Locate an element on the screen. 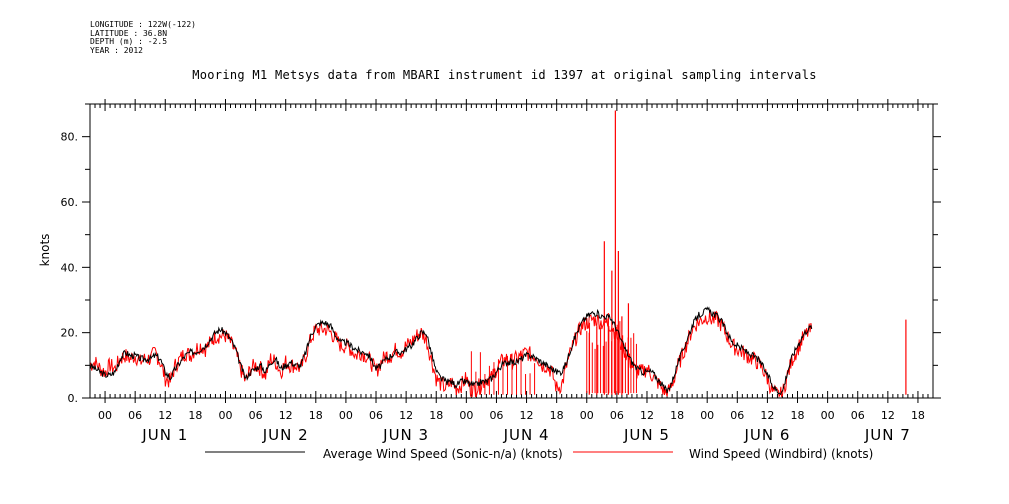 The image size is (1009, 504). day-label: JUN 4 is located at coordinates (526, 435).